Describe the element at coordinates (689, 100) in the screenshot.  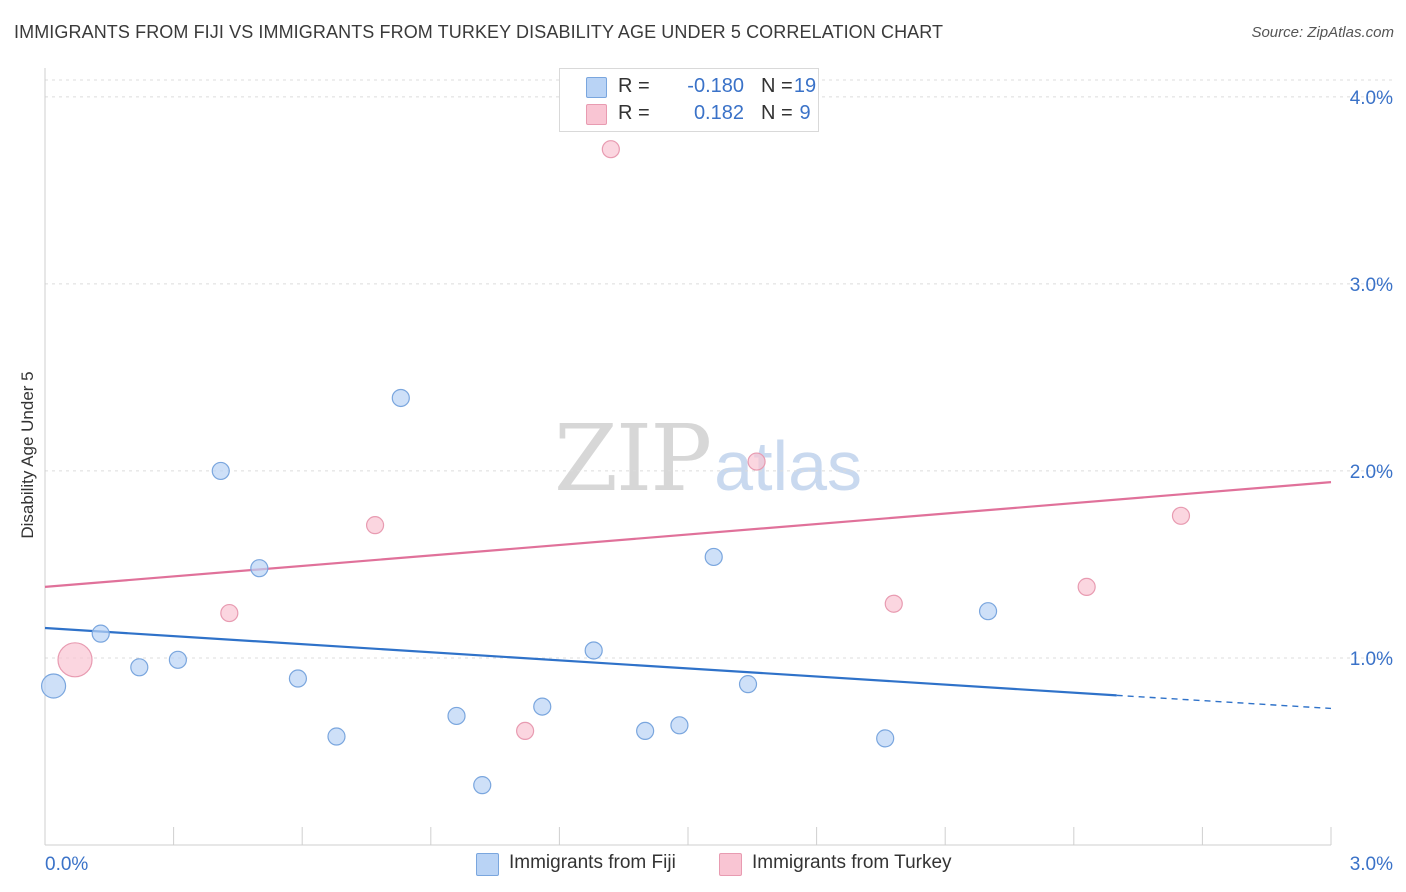
I see `correlation-legend: R = -0.180 N = 19 R = 0.182 N = 9` at that location.